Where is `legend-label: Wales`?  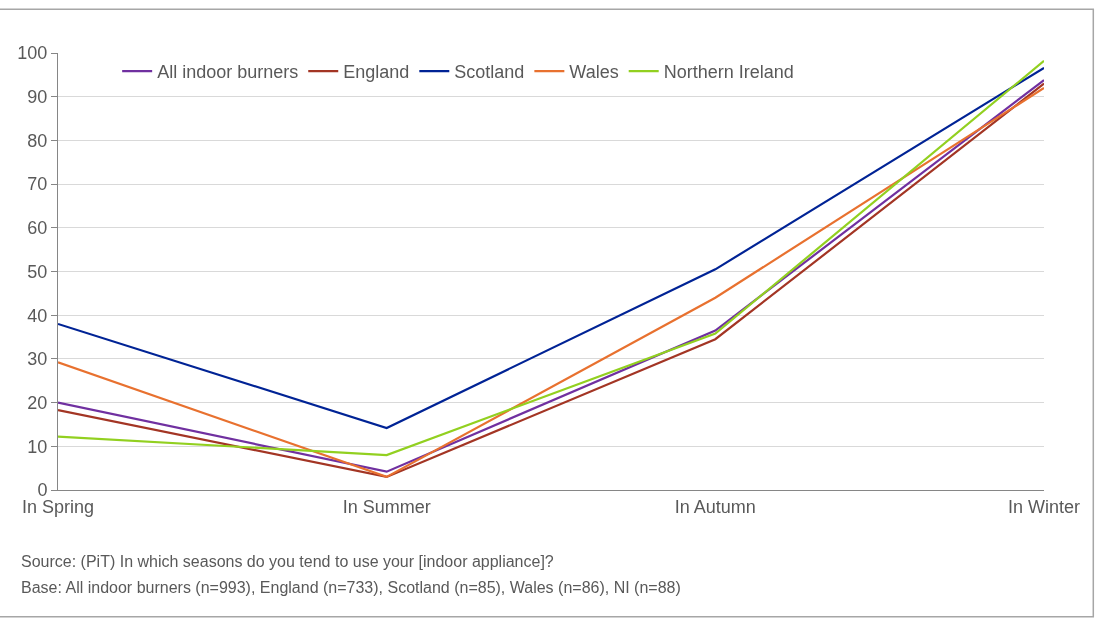
legend-label: Wales is located at coordinates (594, 72).